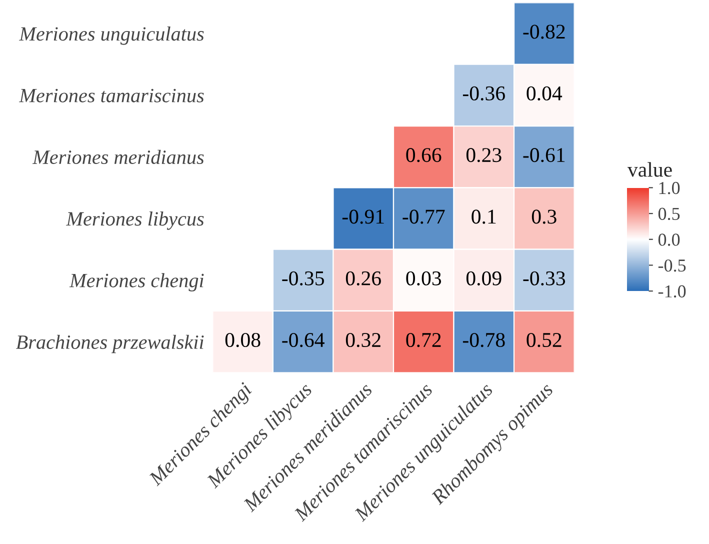 The image size is (709, 544). I want to click on color-bar-label: 0.5, so click(669, 214).